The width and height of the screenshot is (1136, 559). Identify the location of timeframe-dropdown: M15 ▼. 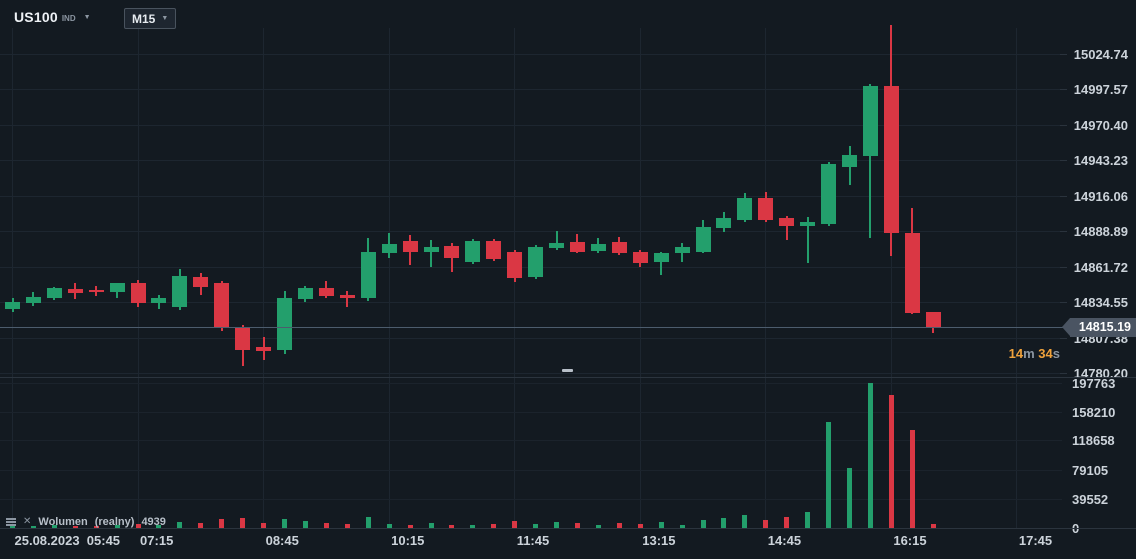
(150, 18).